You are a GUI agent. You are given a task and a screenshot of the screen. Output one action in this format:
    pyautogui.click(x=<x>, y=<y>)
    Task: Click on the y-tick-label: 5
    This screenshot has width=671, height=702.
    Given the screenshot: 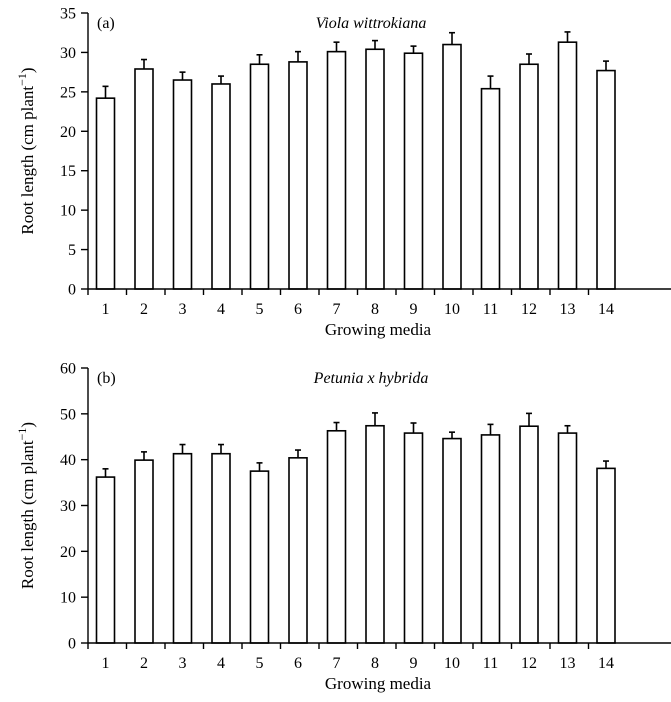 What is the action you would take?
    pyautogui.click(x=72, y=250)
    